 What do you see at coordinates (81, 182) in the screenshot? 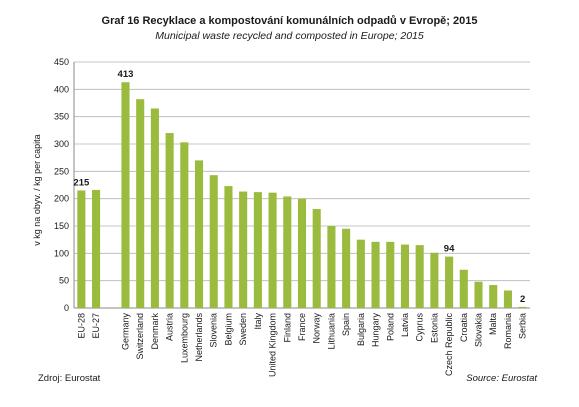
I see `data-label: 215` at bounding box center [81, 182].